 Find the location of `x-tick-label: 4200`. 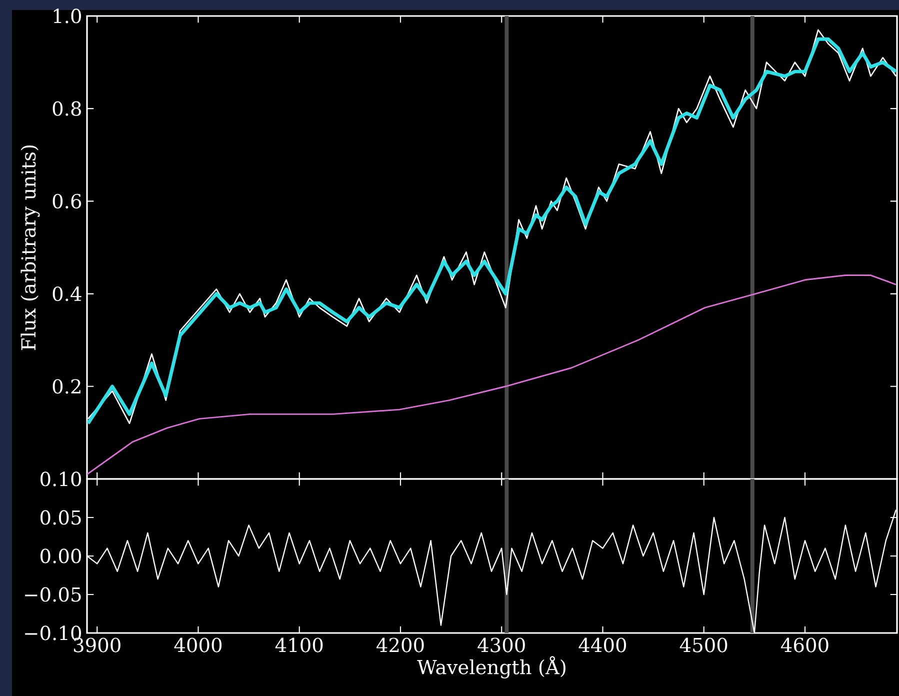

x-tick-label: 4200 is located at coordinates (400, 645).